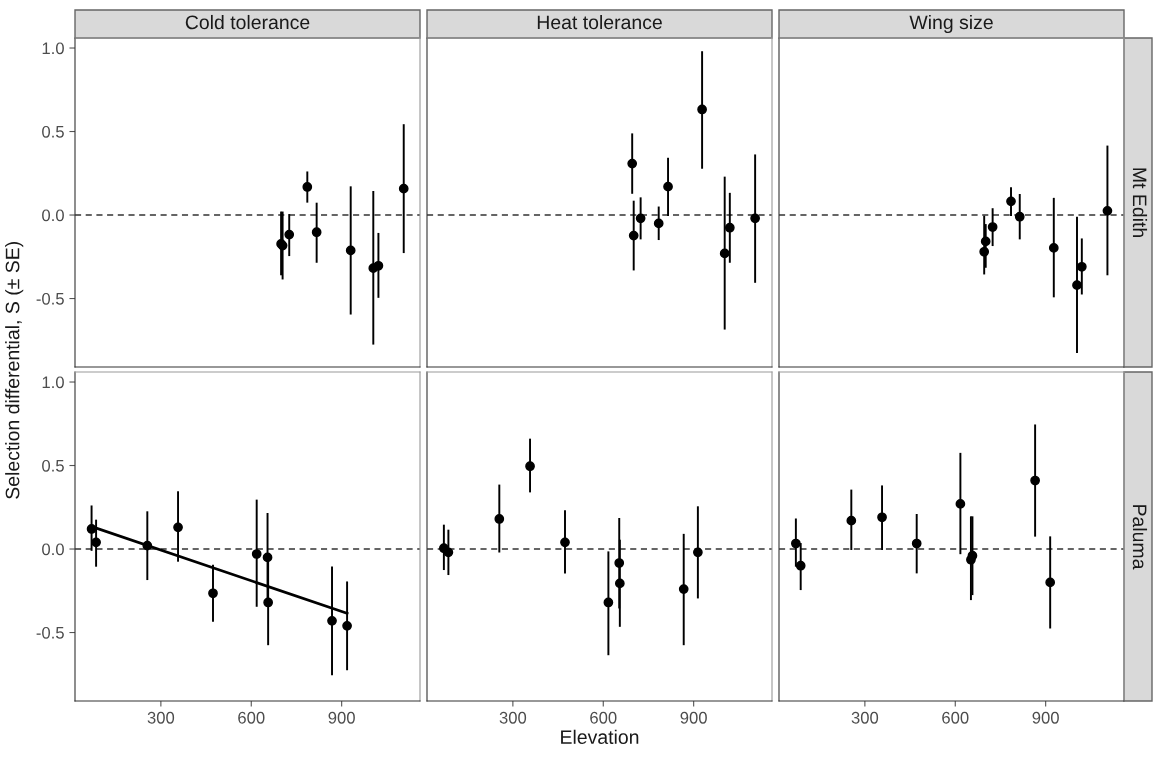  What do you see at coordinates (1140, 202) in the screenshot?
I see `text: Mt Edith` at bounding box center [1140, 202].